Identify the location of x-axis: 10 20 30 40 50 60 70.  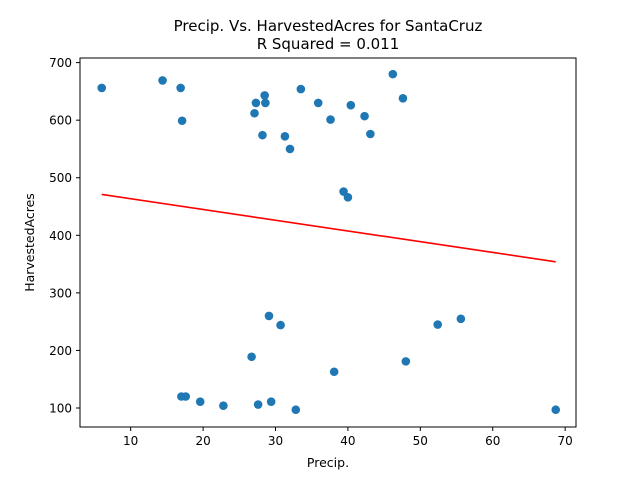
(348, 437).